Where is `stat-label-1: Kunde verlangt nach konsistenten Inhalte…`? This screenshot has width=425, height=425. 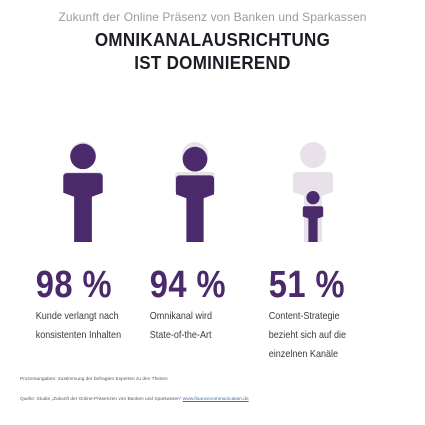
stat-label-1: Kunde verlangt nach konsistenten Inhalte… is located at coordinates (90, 326).